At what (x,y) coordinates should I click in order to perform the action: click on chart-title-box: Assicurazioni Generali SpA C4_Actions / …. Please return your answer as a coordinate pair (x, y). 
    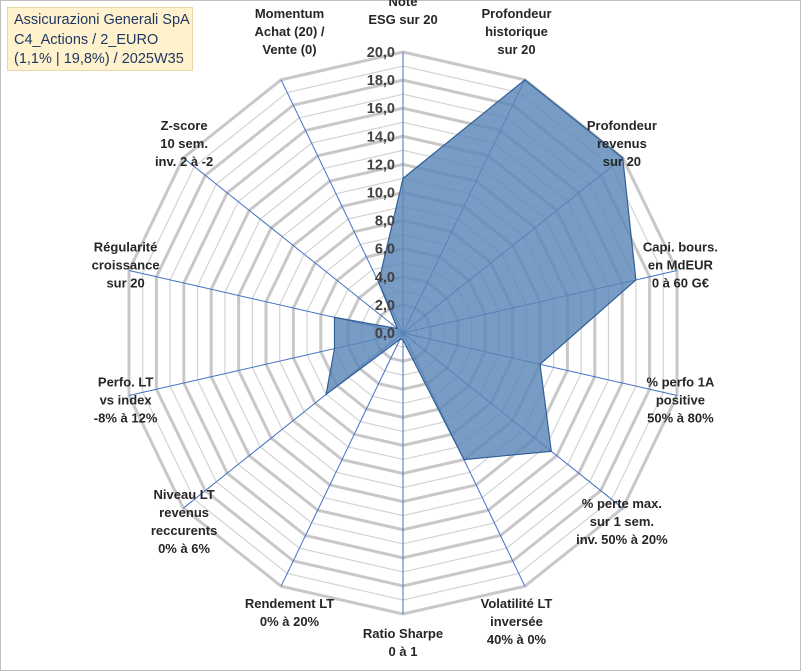
    Looking at the image, I should click on (100, 39).